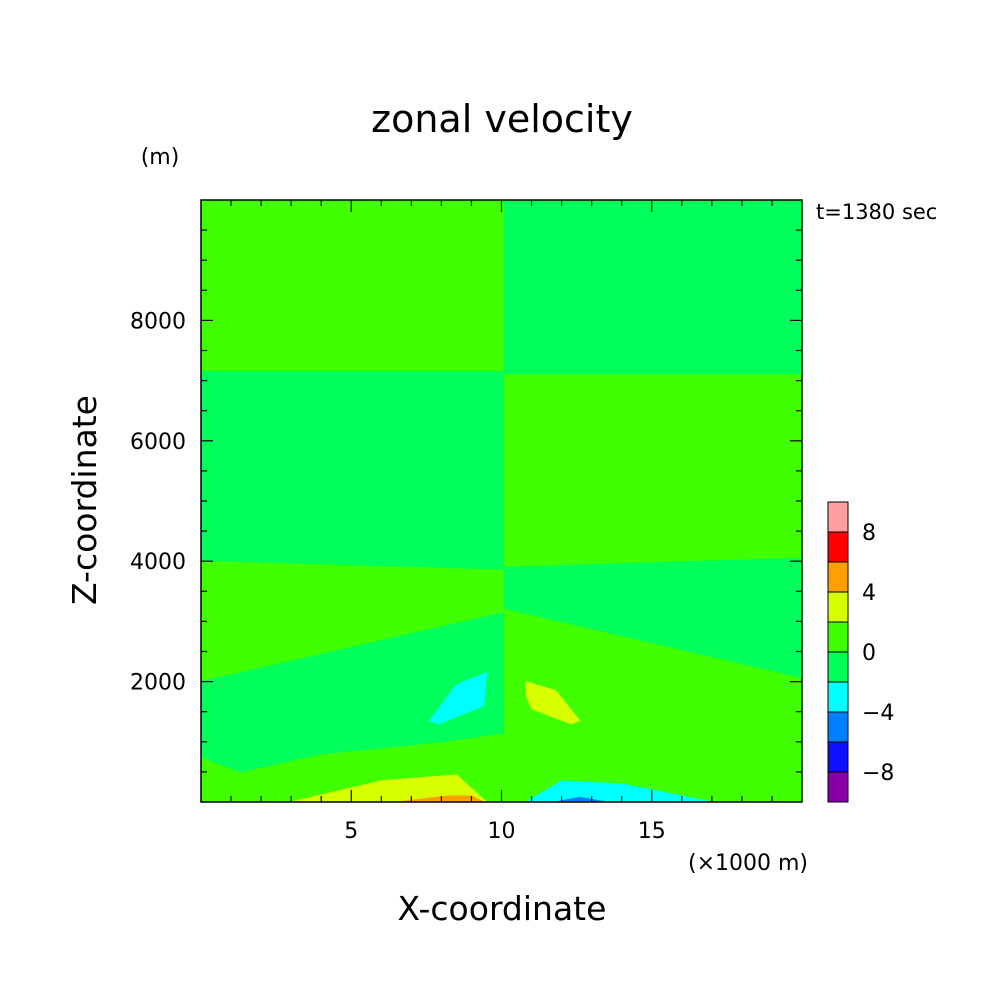  Describe the element at coordinates (878, 773) in the screenshot. I see `colorbar-label: −8` at that location.